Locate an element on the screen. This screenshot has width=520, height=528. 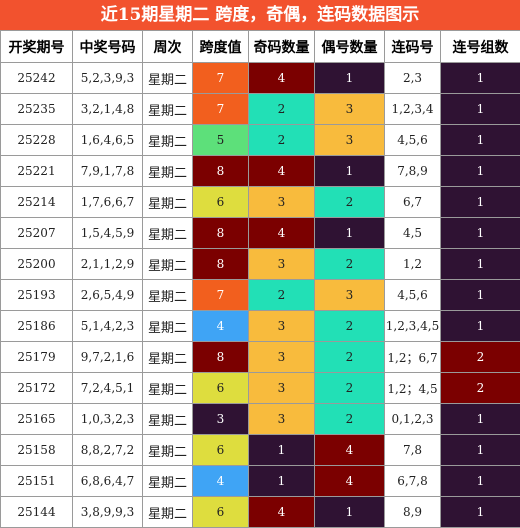
cell-numbers: 6,8,6,4,7 is located at coordinates (107, 481).